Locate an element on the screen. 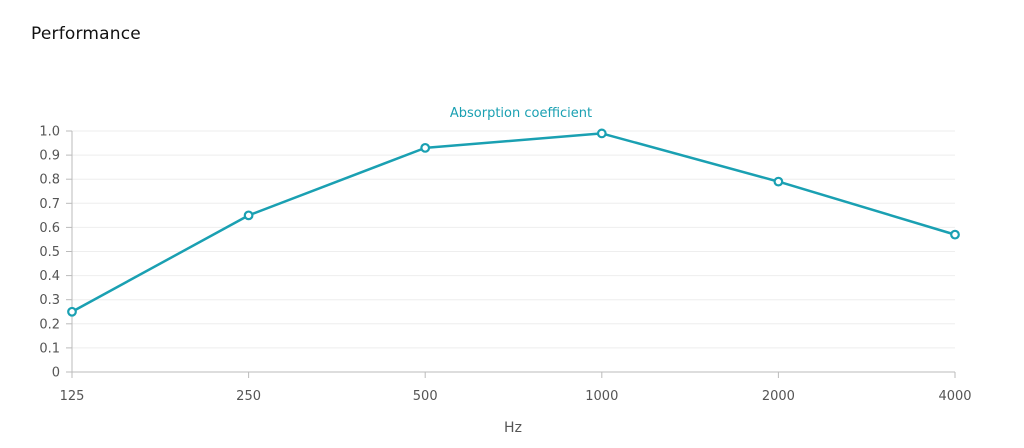  y-tick-label: 0.8 is located at coordinates (49, 180).